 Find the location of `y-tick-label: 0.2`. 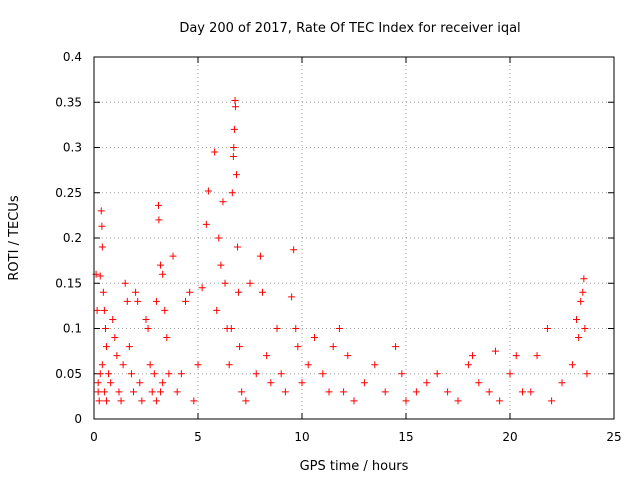

y-tick-label: 0.2 is located at coordinates (72, 238).